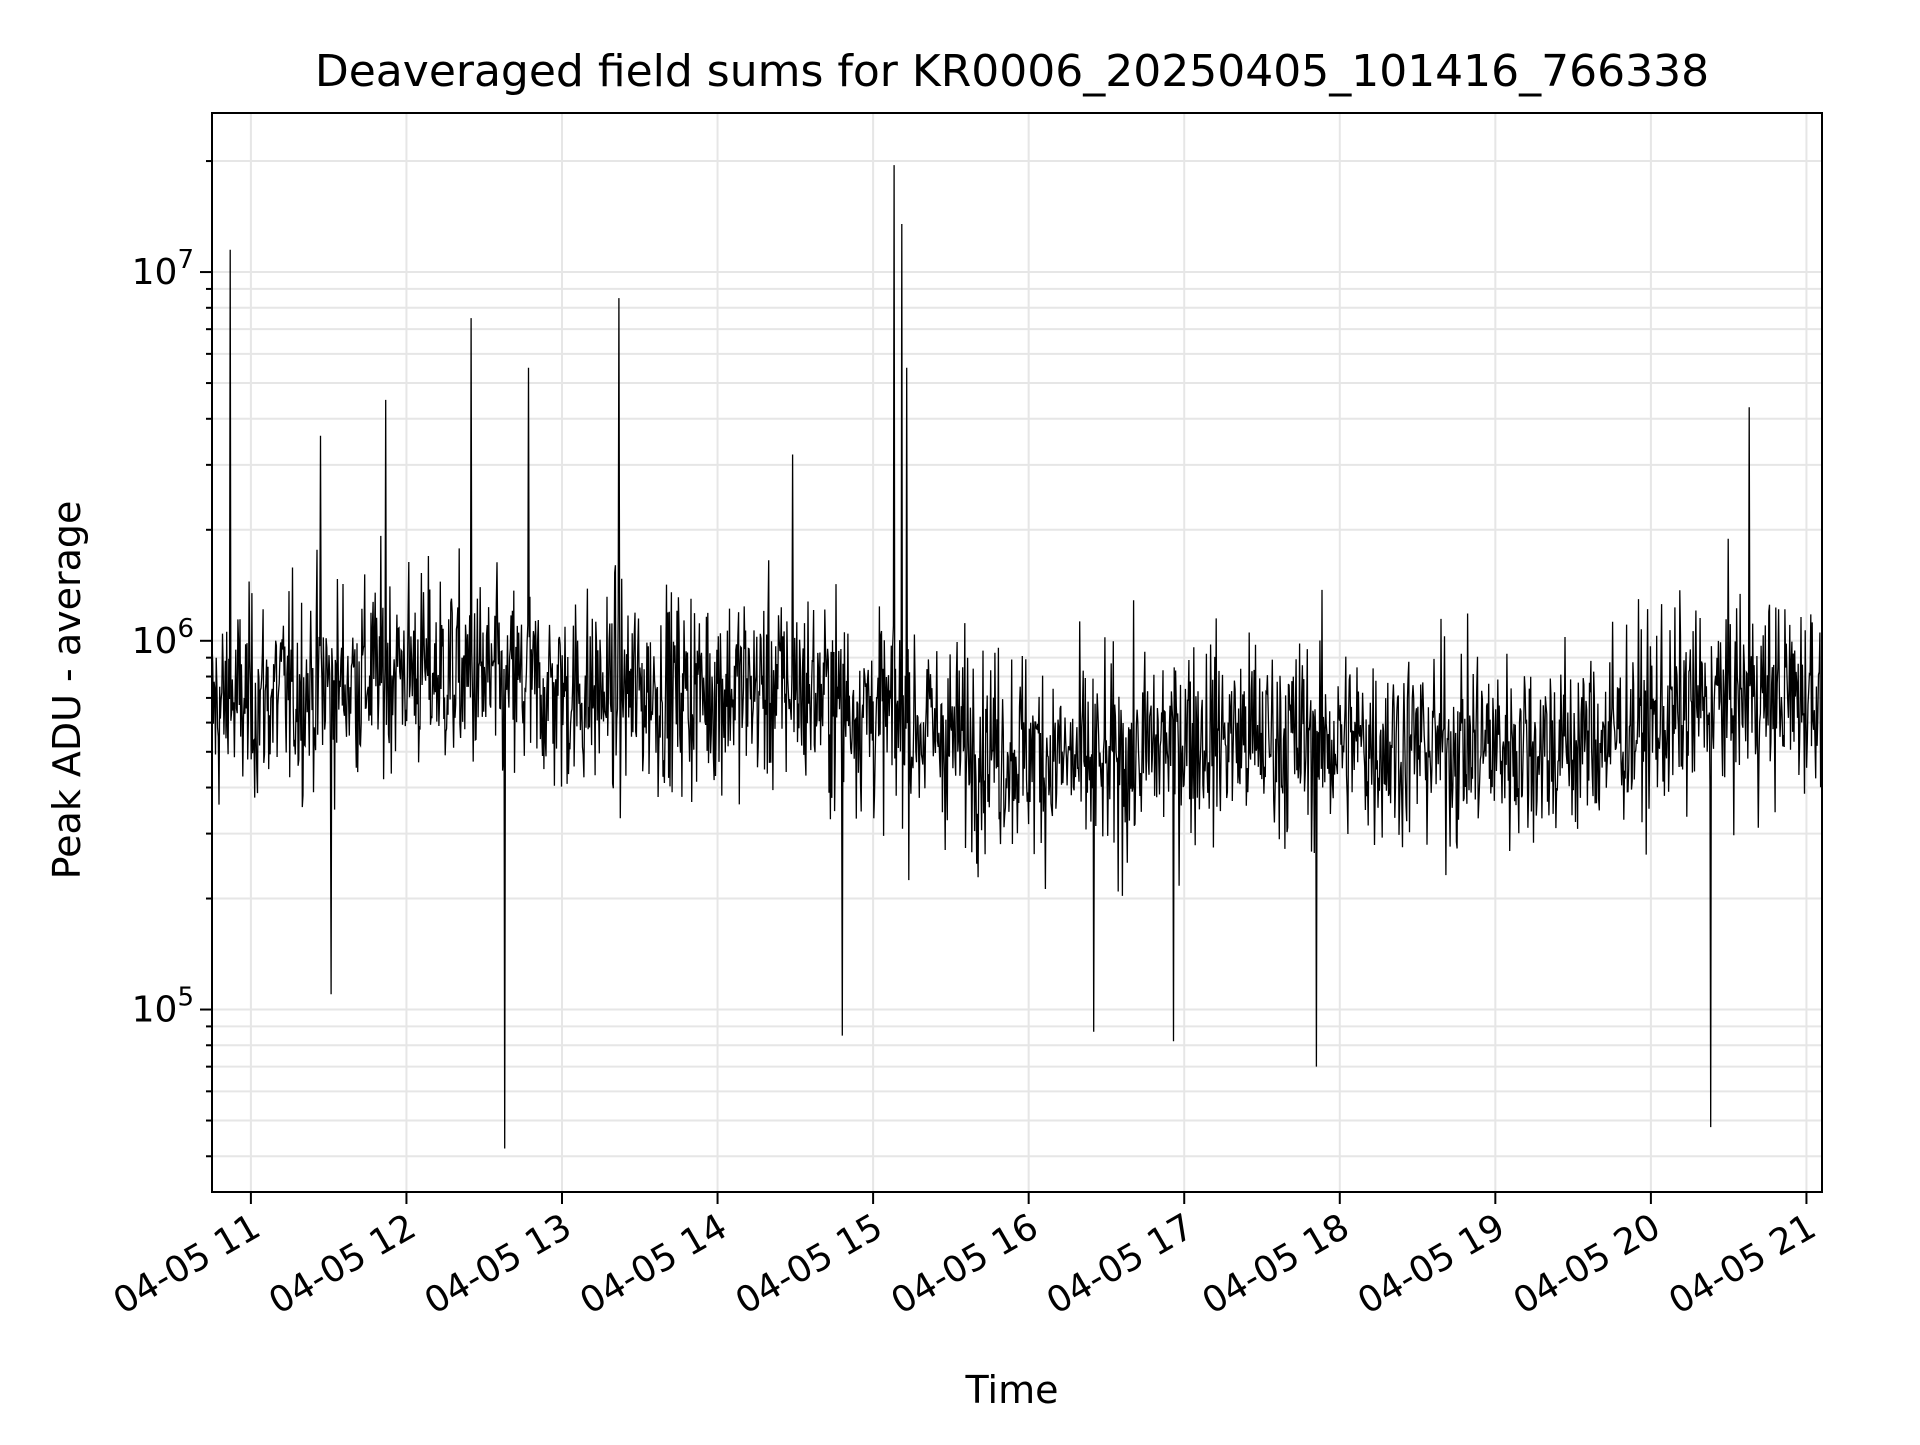 This screenshot has width=1920, height=1445. What do you see at coordinates (1012, 1390) in the screenshot?
I see `x-axis-label: Time` at bounding box center [1012, 1390].